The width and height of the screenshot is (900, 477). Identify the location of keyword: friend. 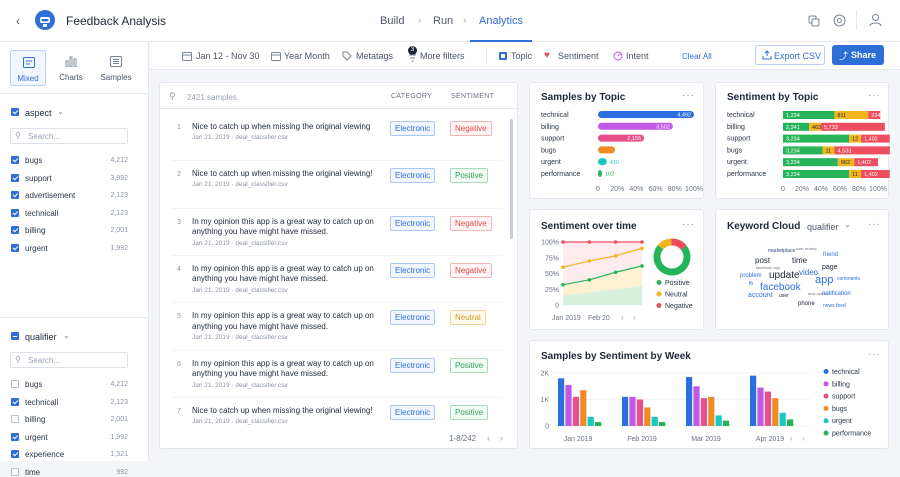
(831, 255).